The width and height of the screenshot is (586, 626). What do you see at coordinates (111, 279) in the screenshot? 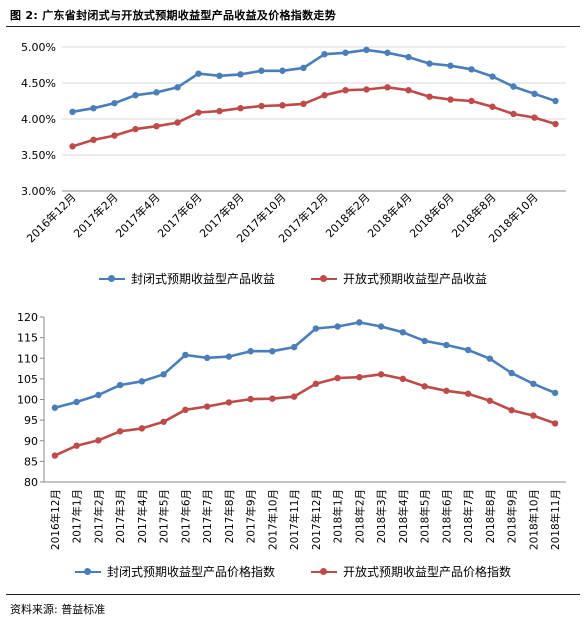
I see `legend-swatch-closed-yield` at bounding box center [111, 279].